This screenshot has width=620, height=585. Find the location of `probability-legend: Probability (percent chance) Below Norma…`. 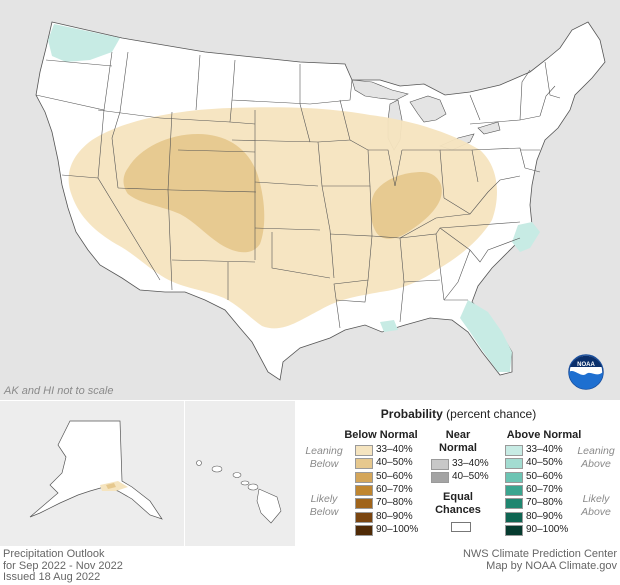

probability-legend: Probability (percent chance) Below Norma… is located at coordinates (458, 473).